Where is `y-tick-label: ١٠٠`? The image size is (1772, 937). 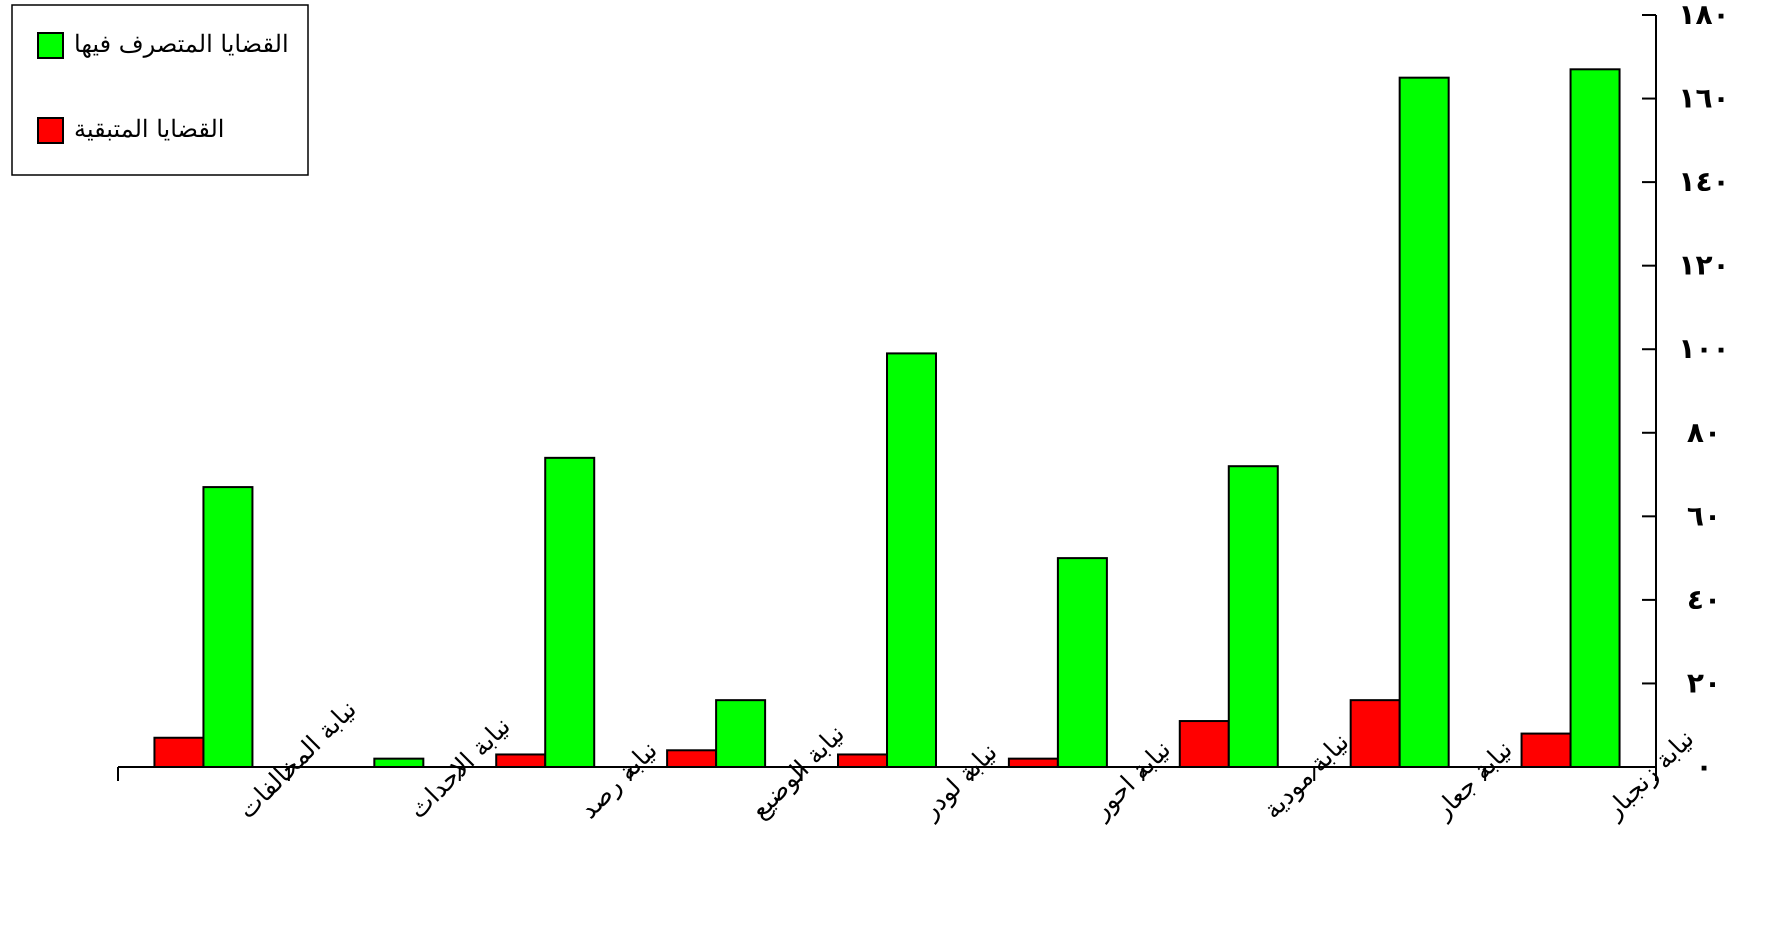 y-tick-label: ١٠٠ is located at coordinates (1703, 348).